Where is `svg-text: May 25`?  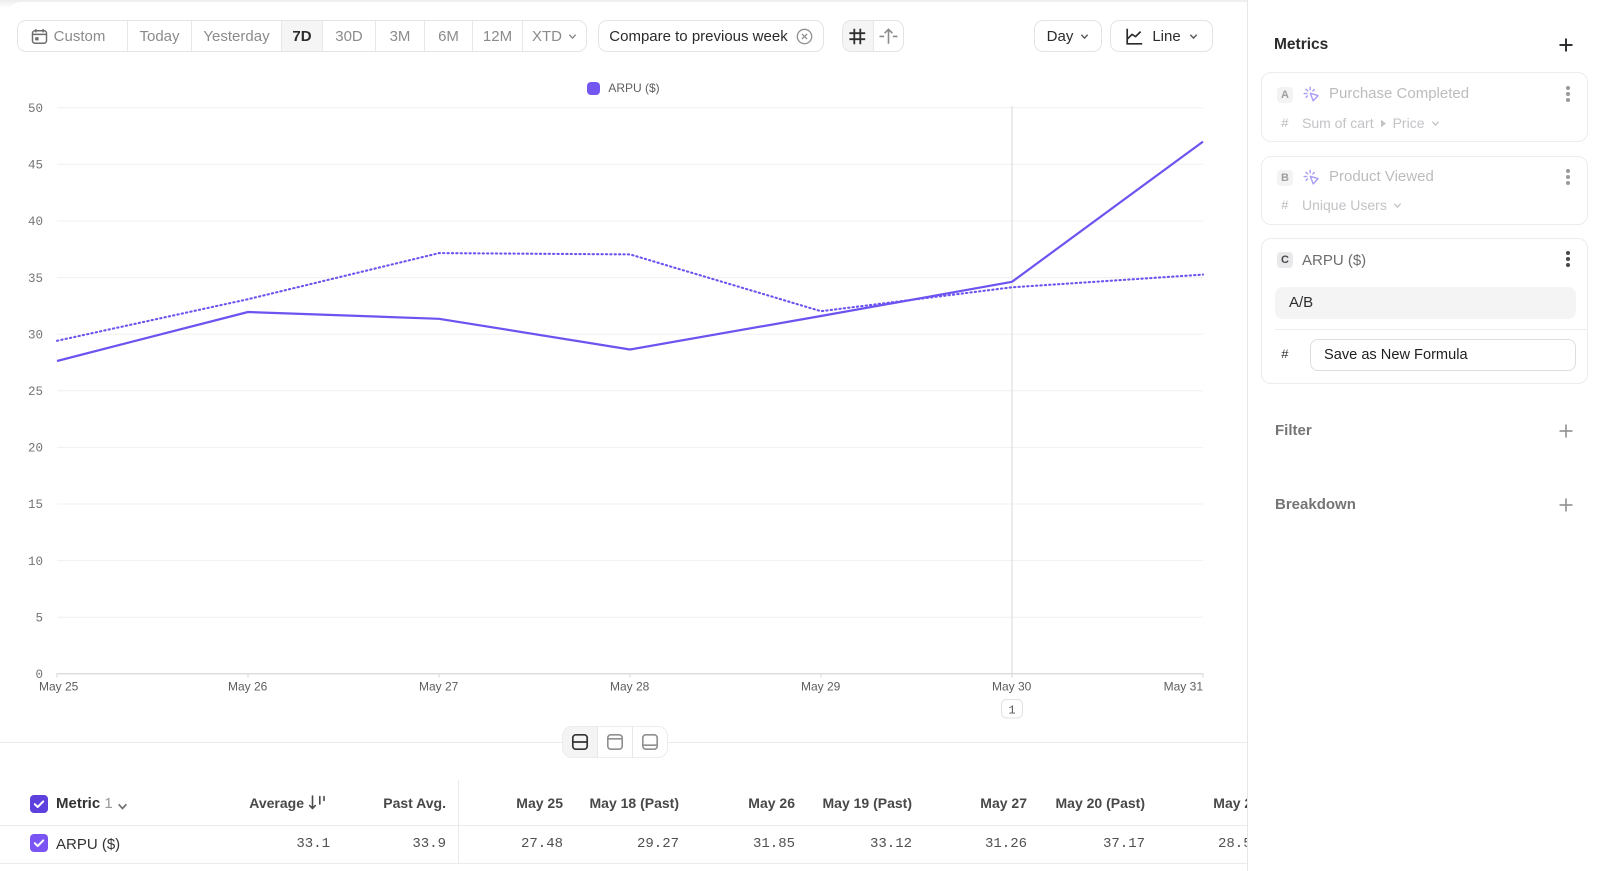
svg-text: May 25 is located at coordinates (59, 687).